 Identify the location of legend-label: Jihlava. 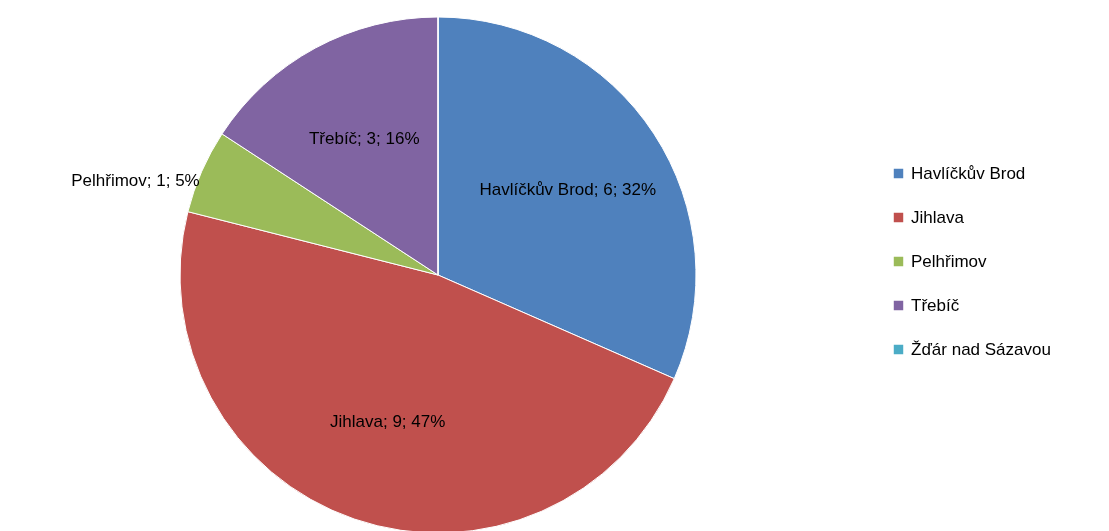
(938, 217).